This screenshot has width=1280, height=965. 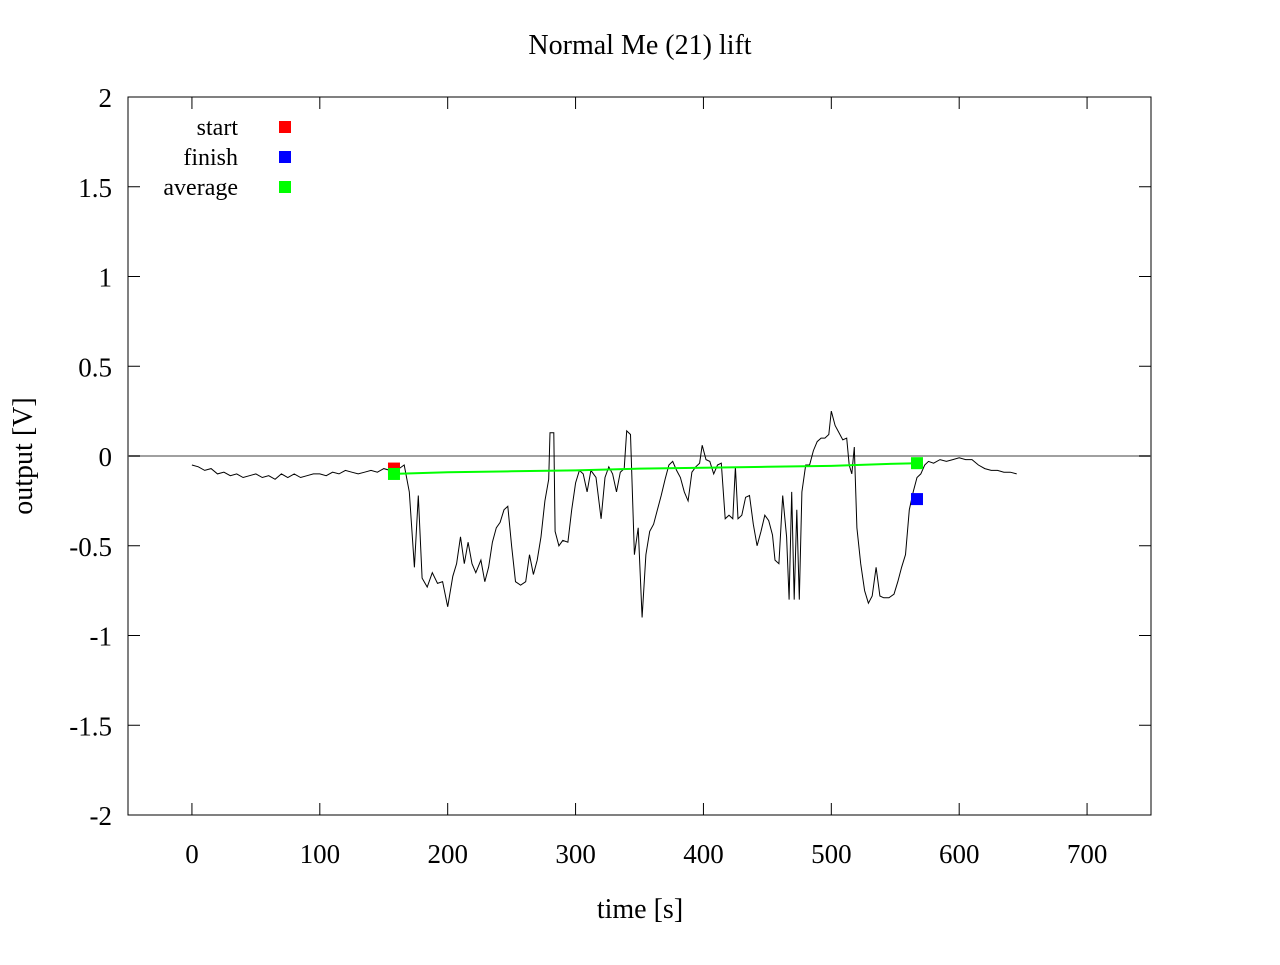 What do you see at coordinates (959, 854) in the screenshot?
I see `x-tick-label: 600` at bounding box center [959, 854].